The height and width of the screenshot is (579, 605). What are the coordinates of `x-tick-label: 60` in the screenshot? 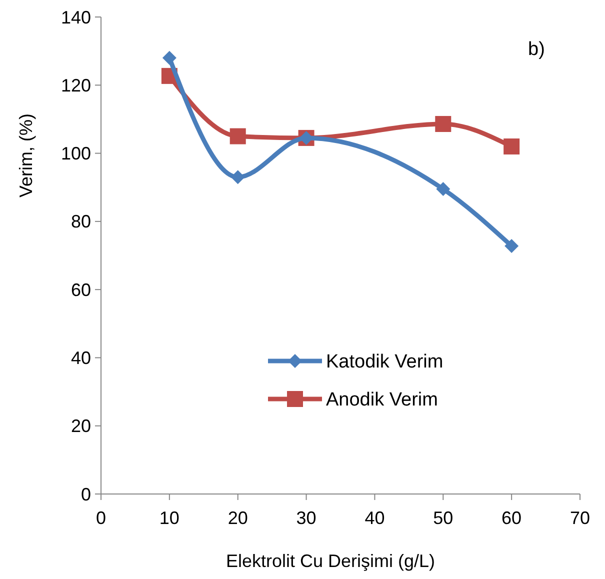 It's located at (512, 518).